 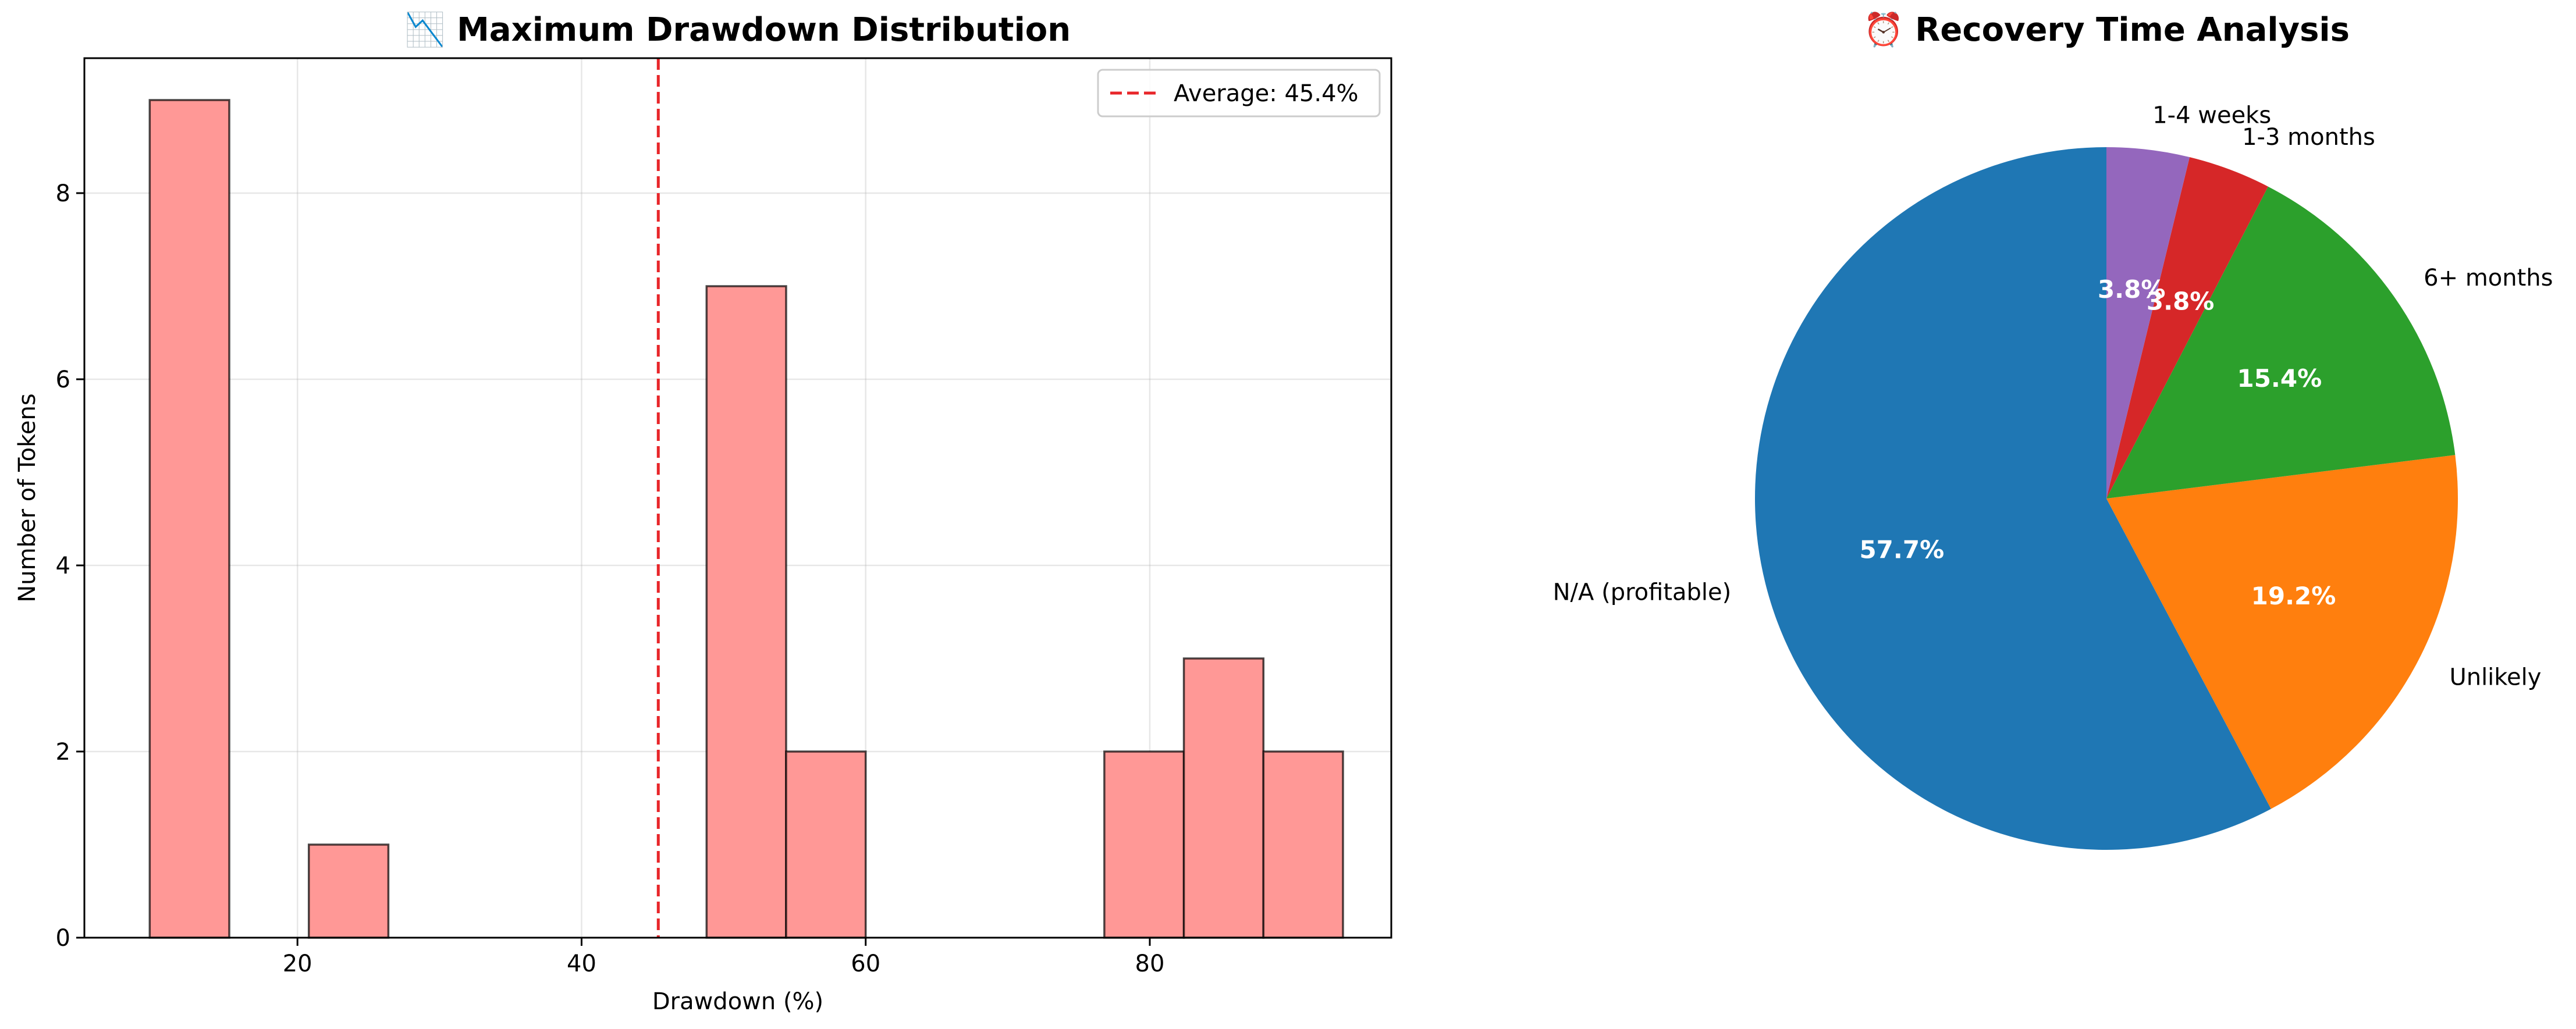 I want to click on y-tick-label: 2, so click(x=63, y=752).